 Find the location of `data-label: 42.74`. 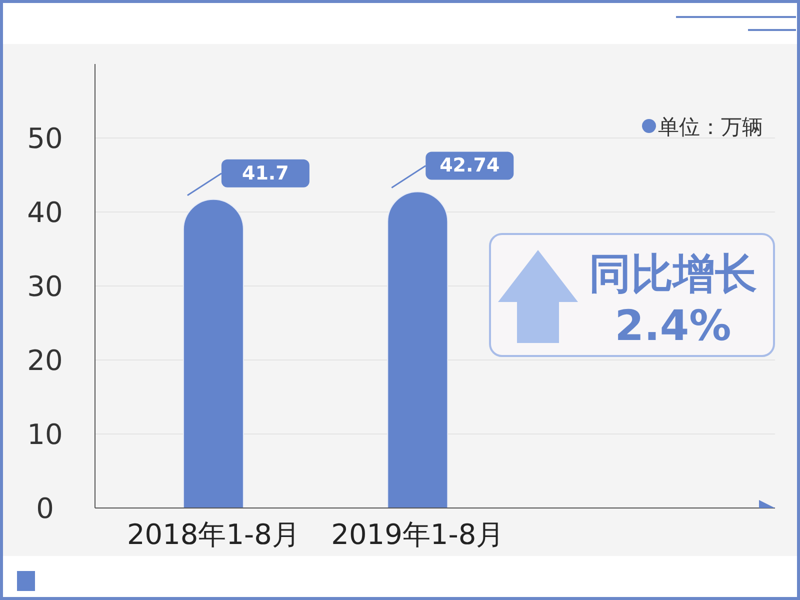

data-label: 42.74 is located at coordinates (470, 165).